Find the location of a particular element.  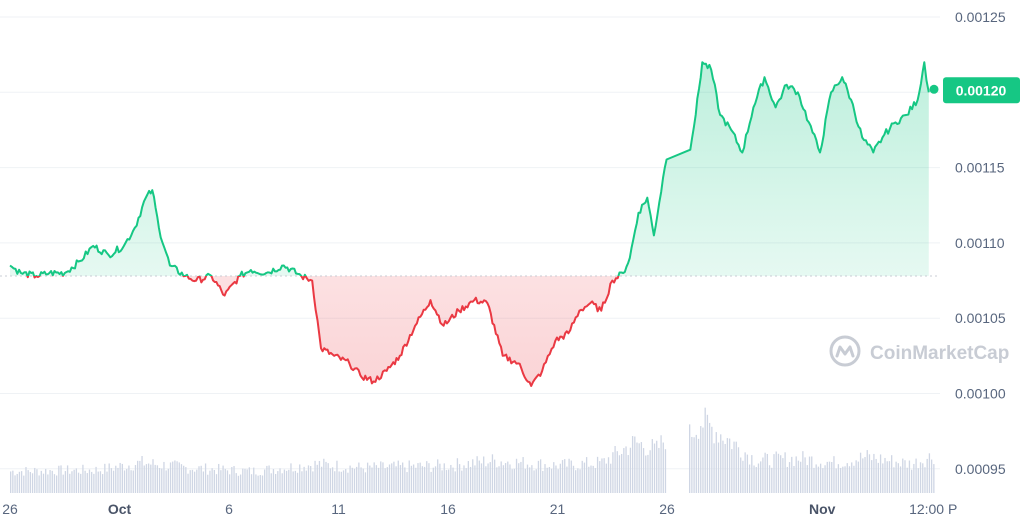

current-price-badge-bg is located at coordinates (981, 90).